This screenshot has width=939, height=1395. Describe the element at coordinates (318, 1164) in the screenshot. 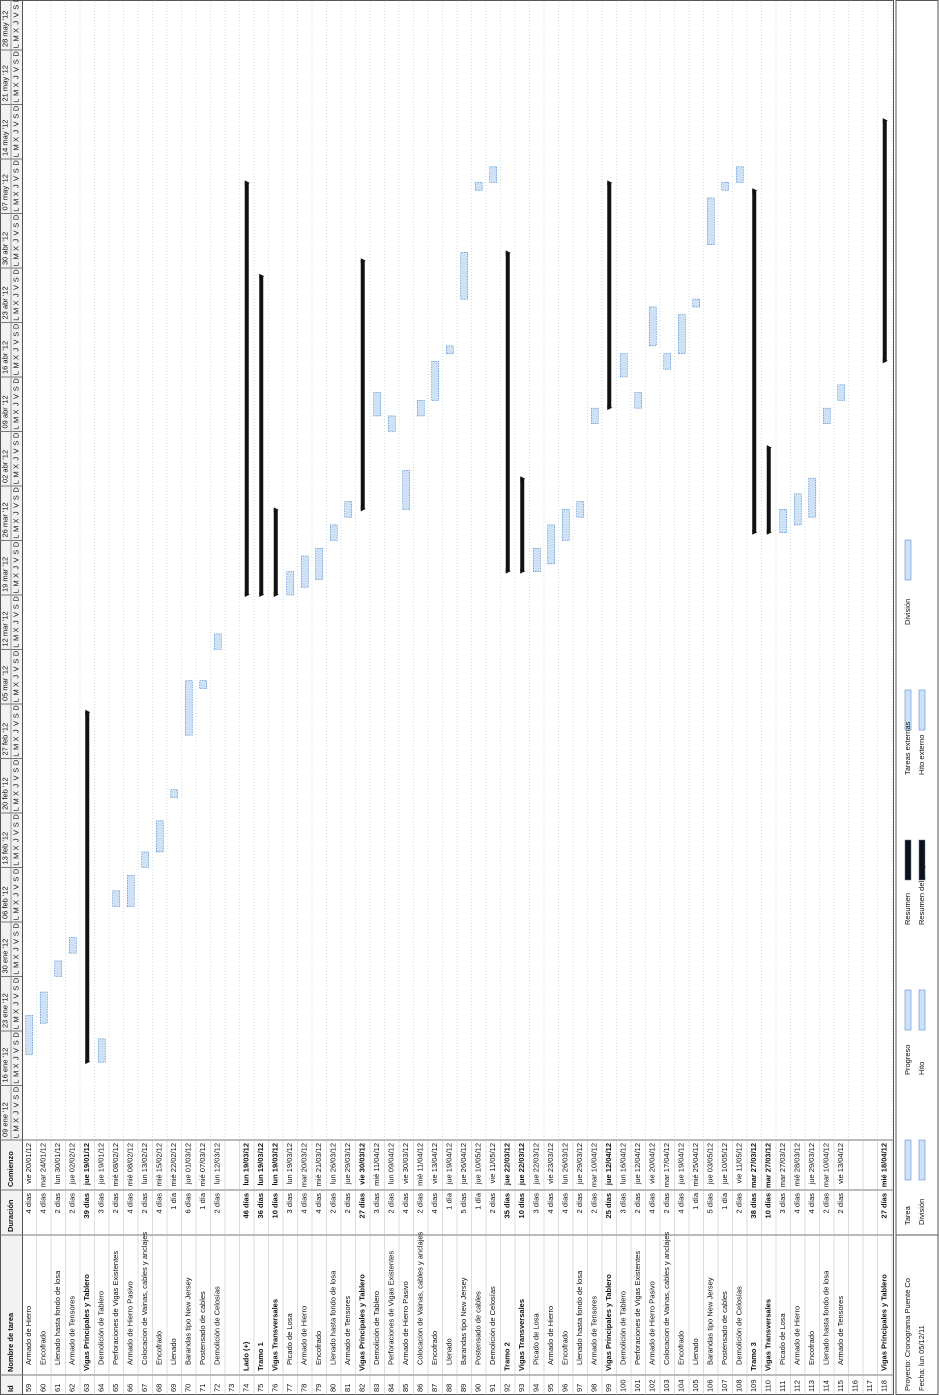

I see `task-start: mié 21/03/12` at that location.